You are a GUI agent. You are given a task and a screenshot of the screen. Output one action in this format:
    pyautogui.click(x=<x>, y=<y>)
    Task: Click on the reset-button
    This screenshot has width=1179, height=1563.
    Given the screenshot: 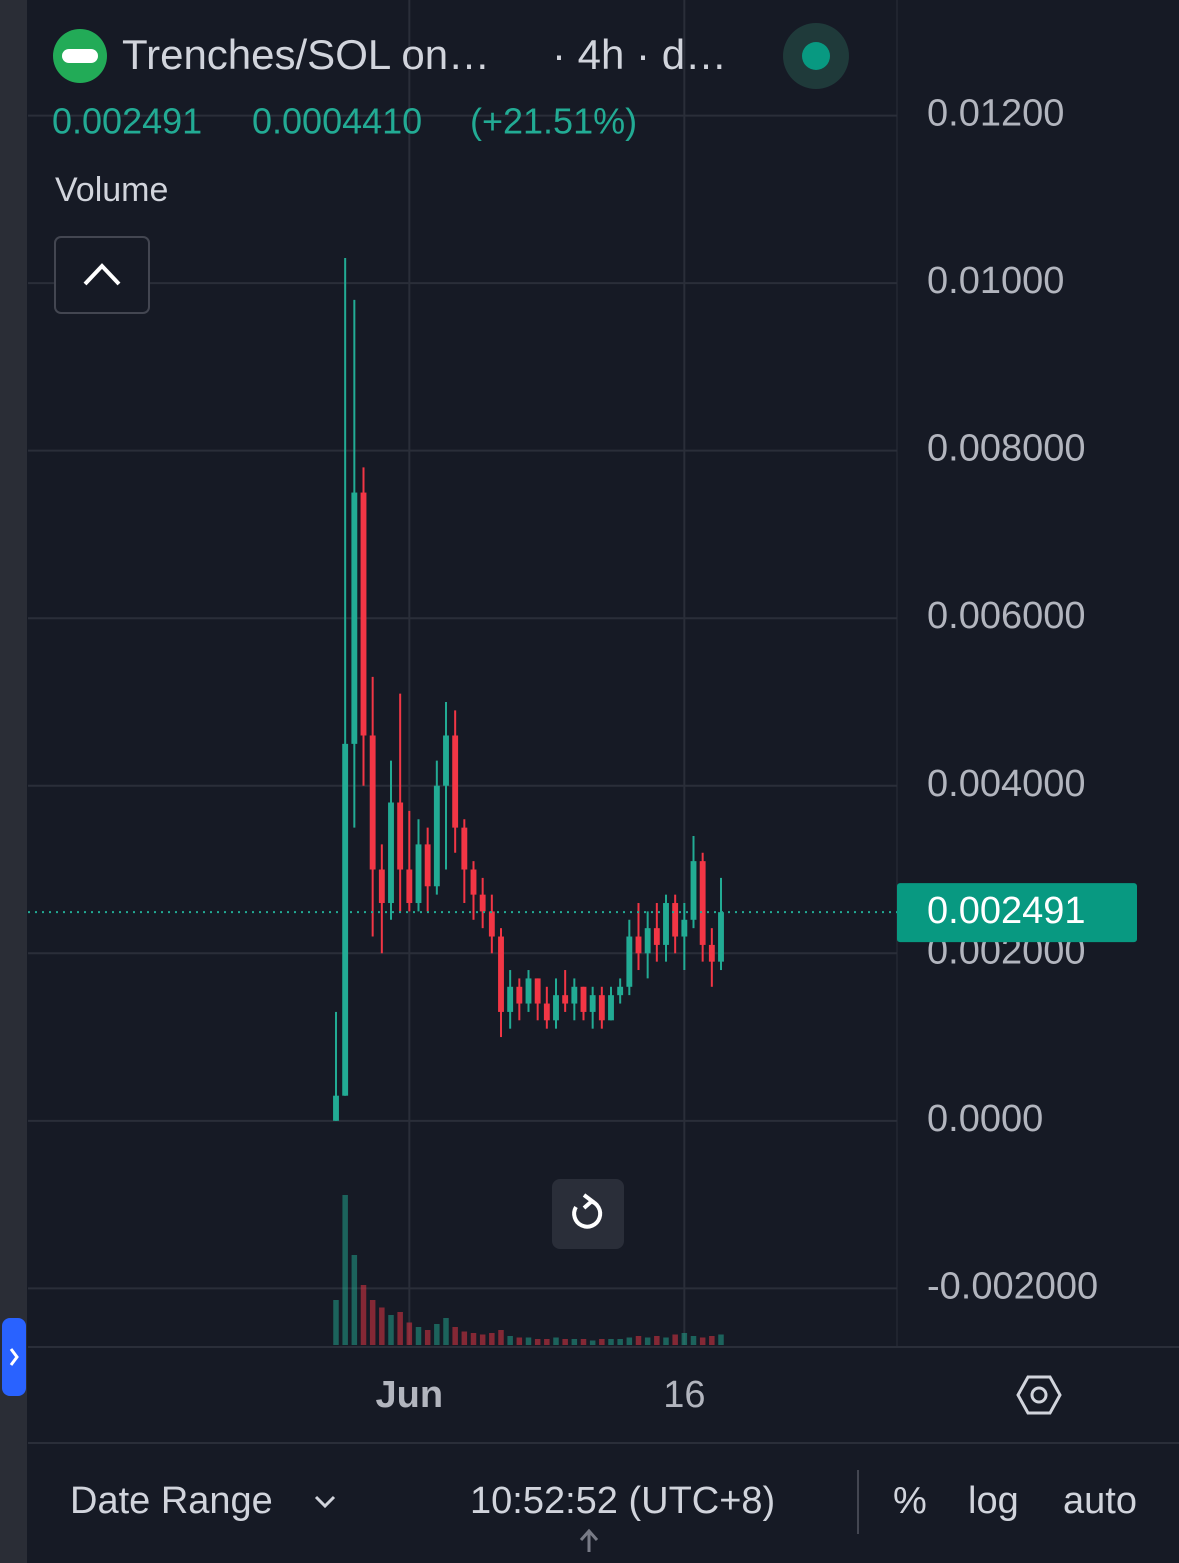 What is the action you would take?
    pyautogui.click(x=588, y=1214)
    